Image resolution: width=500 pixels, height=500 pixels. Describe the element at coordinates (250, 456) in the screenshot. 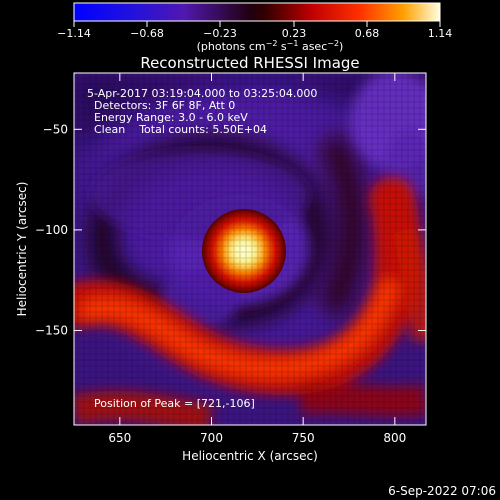

I see `x-axis-label: Heliocentric X (arcsec)` at that location.